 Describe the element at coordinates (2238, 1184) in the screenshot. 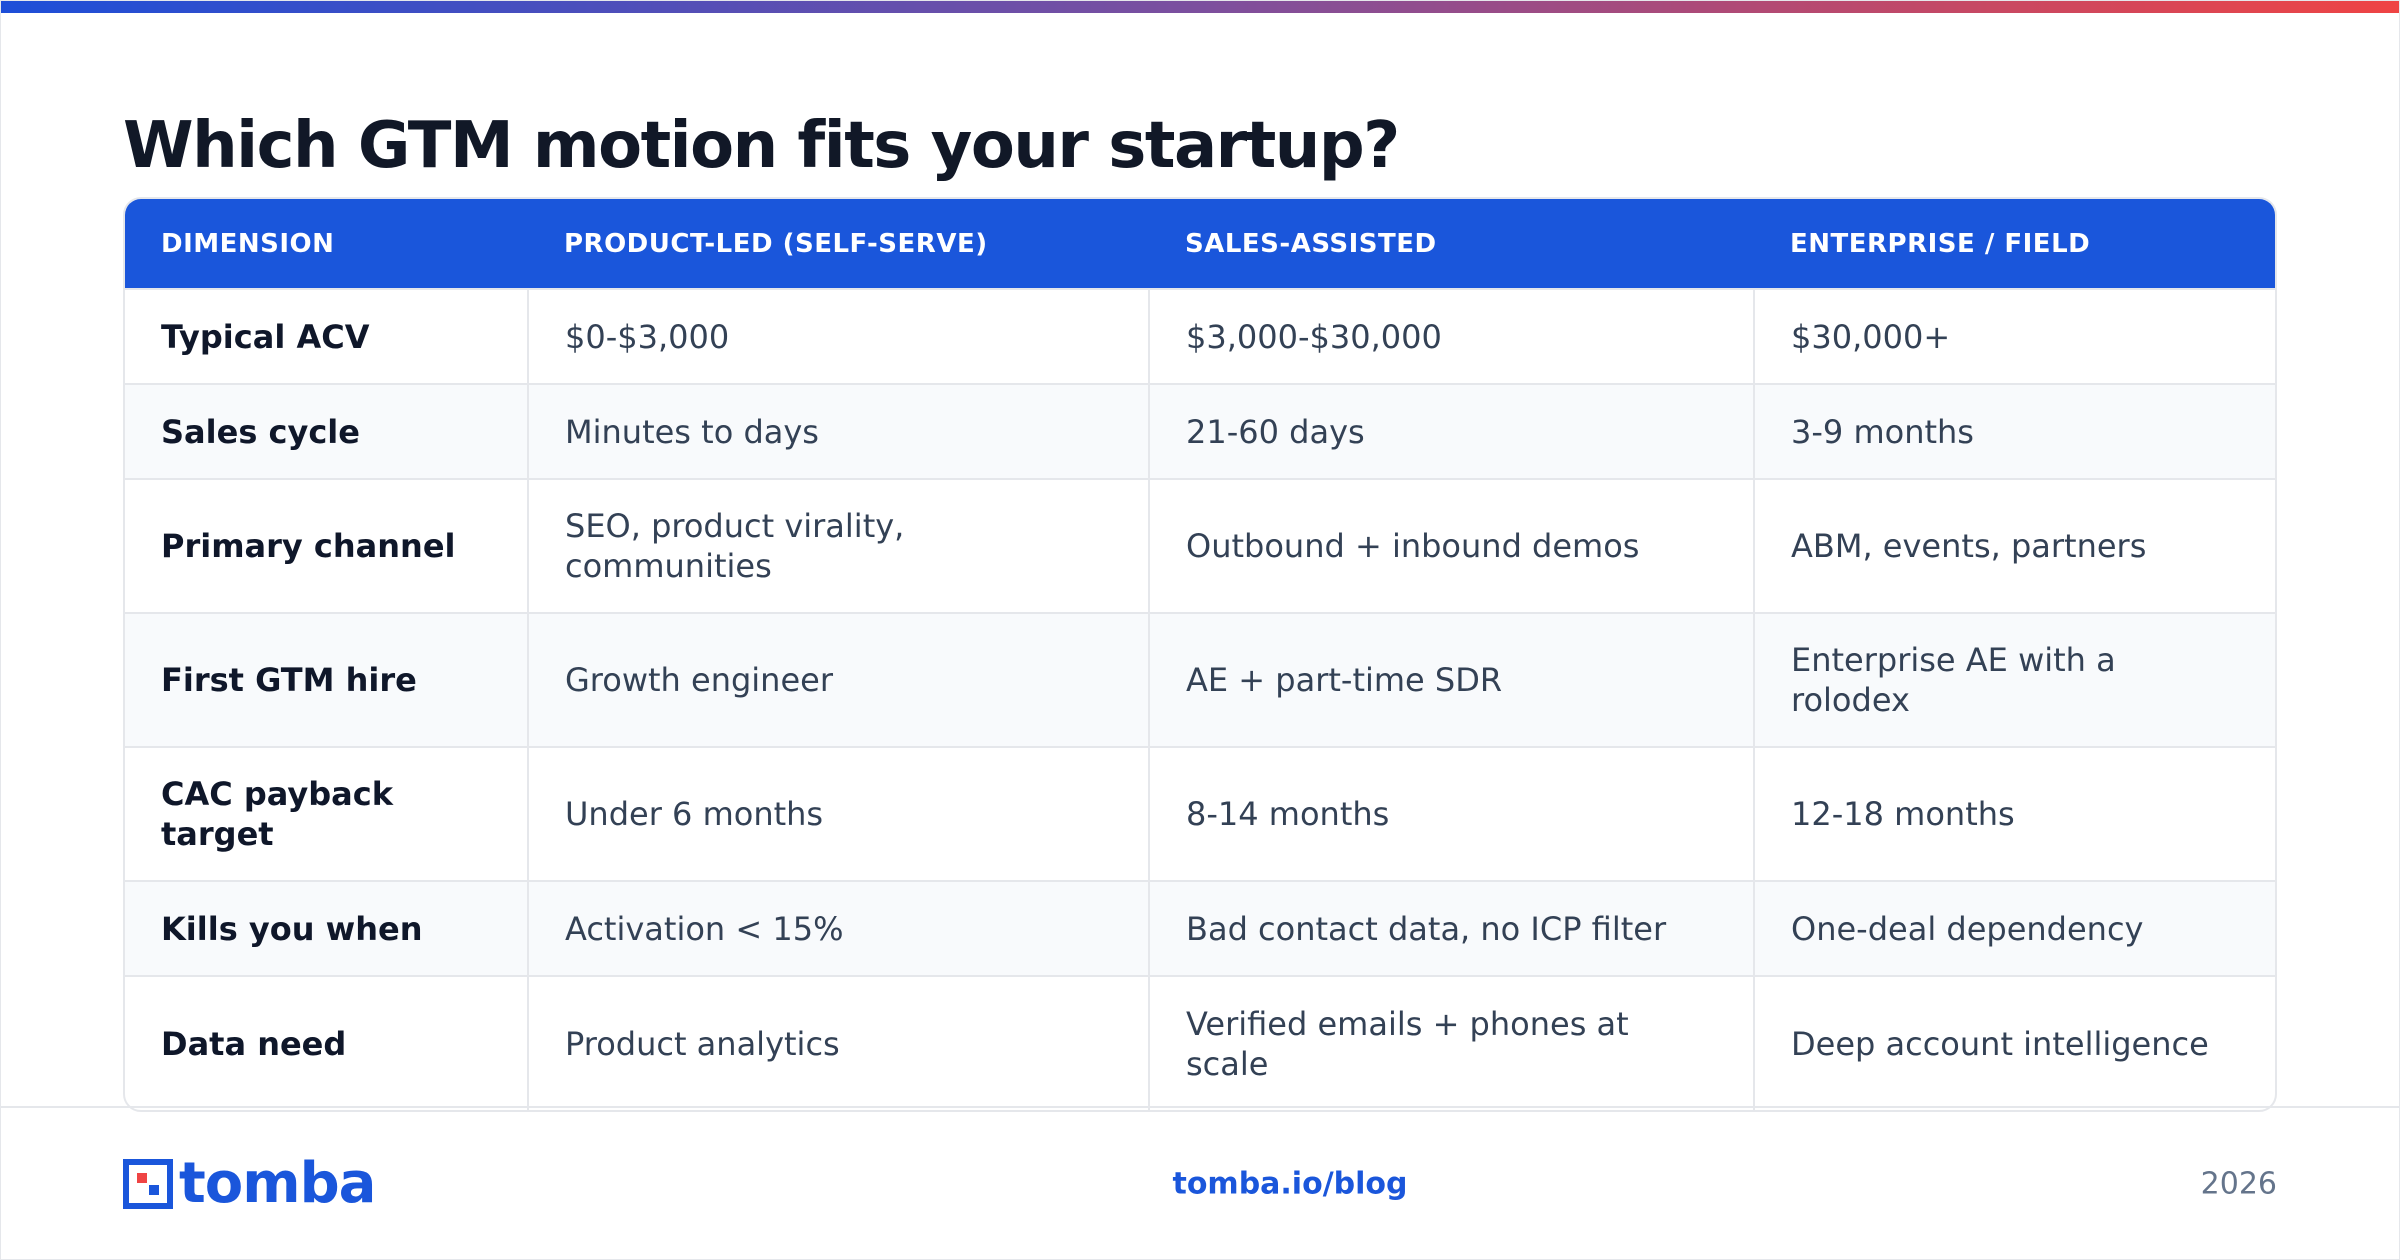

I see `year: 2026` at that location.